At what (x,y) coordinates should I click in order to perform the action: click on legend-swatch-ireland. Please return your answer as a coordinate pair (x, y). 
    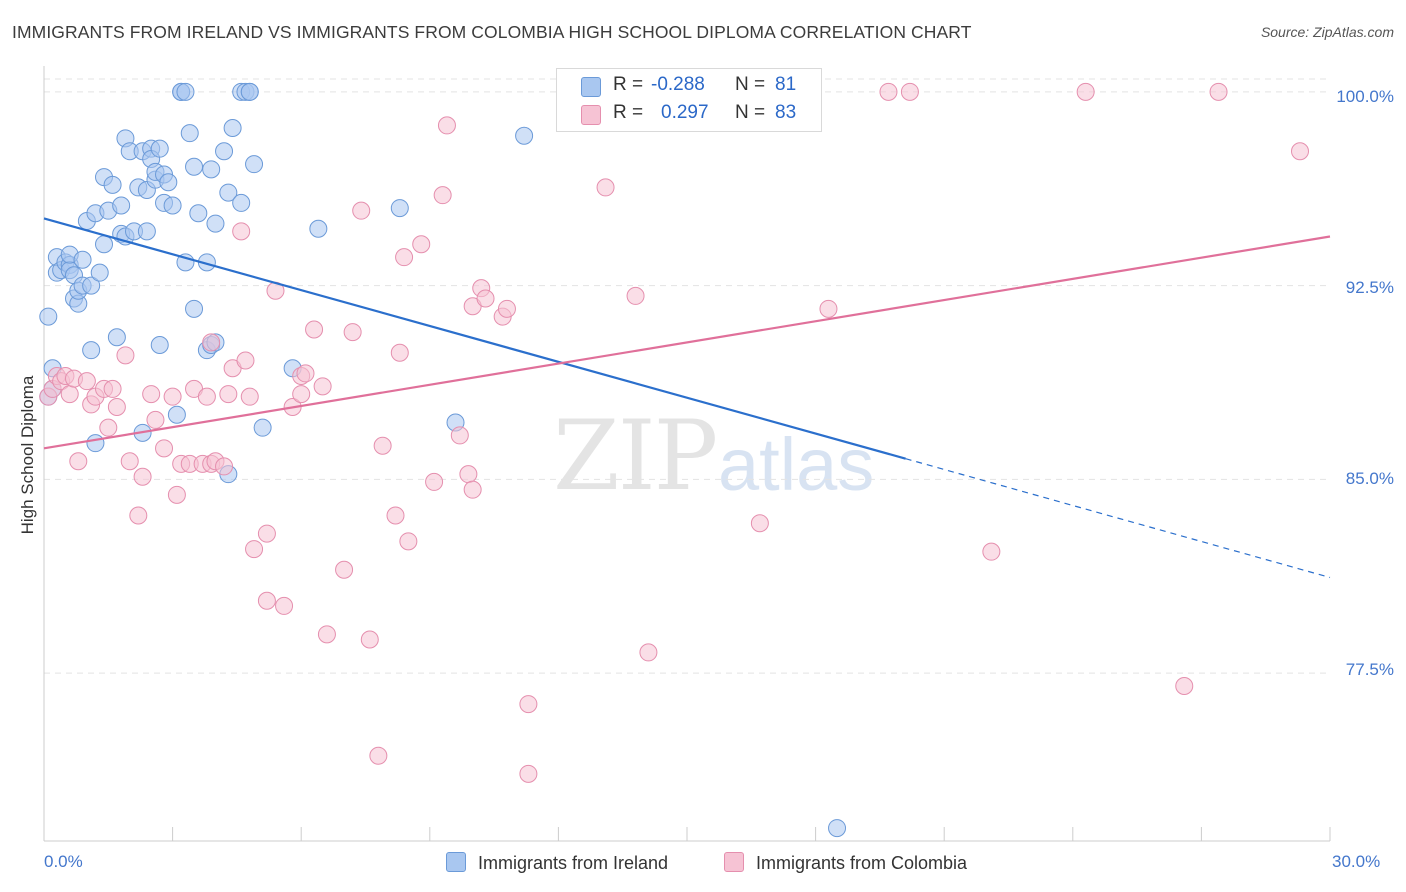
    Looking at the image, I should click on (591, 87).